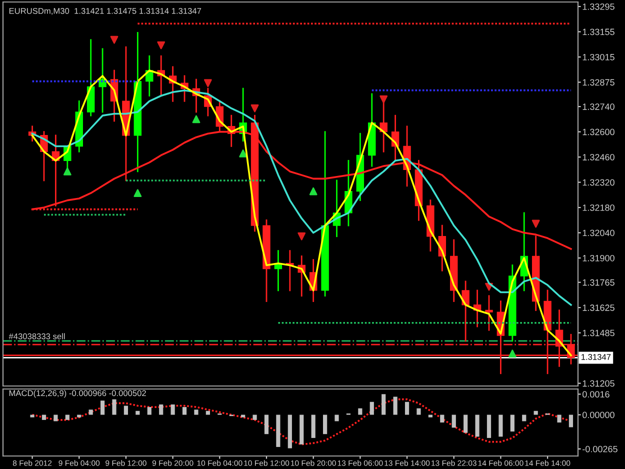  What do you see at coordinates (598, 415) in the screenshot?
I see `y-tick-label: 0.00000` at bounding box center [598, 415].